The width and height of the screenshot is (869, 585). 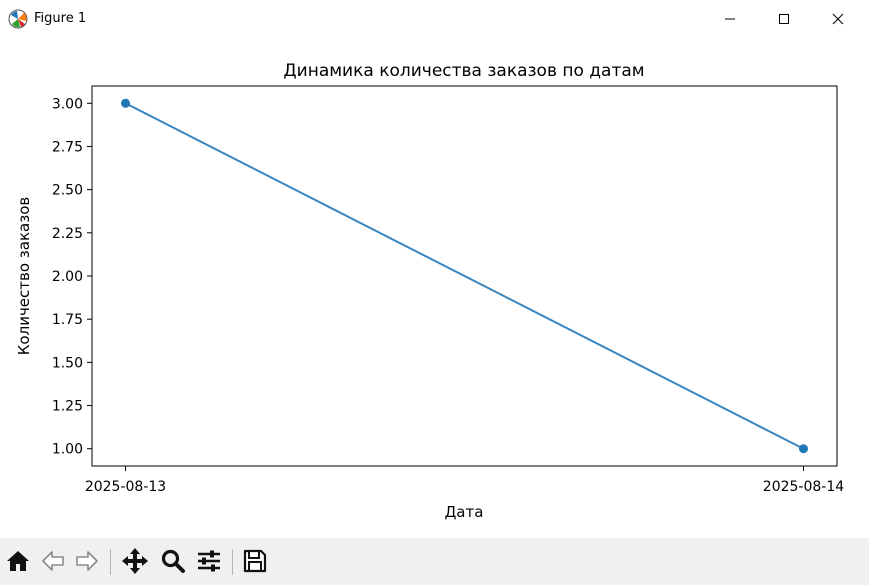 I want to click on y-axis: 1.00 1.25 1.50 1.75 2.00 2.25 2.50 2.75 3.00, so click(x=72, y=277).